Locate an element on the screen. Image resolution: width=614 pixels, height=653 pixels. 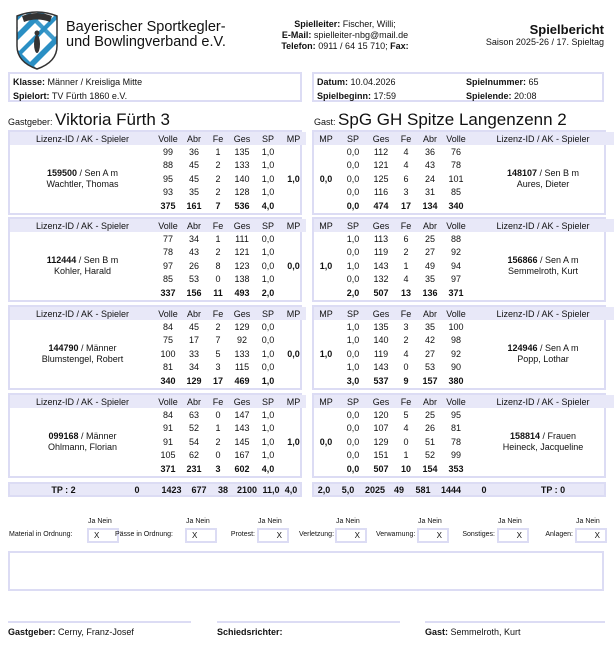
summary-tp: TP : 0 is located at coordinates (553, 489).